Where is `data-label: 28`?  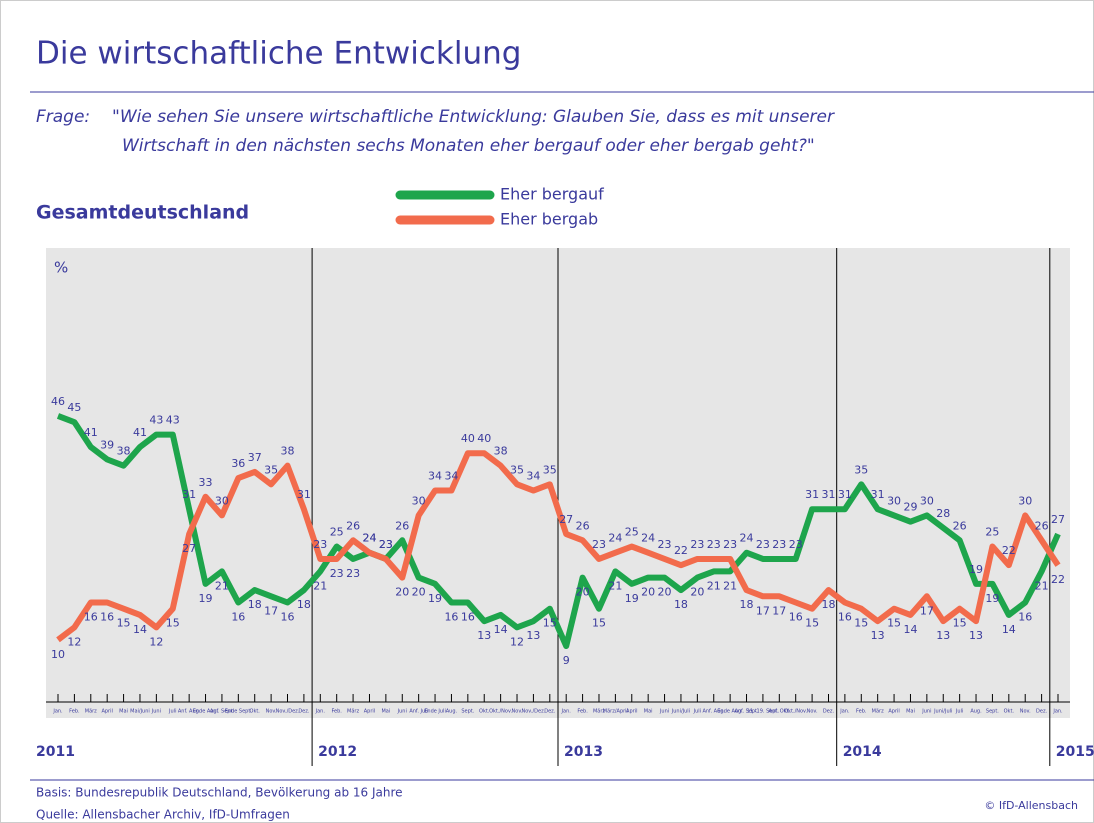
data-label: 28 is located at coordinates (943, 513).